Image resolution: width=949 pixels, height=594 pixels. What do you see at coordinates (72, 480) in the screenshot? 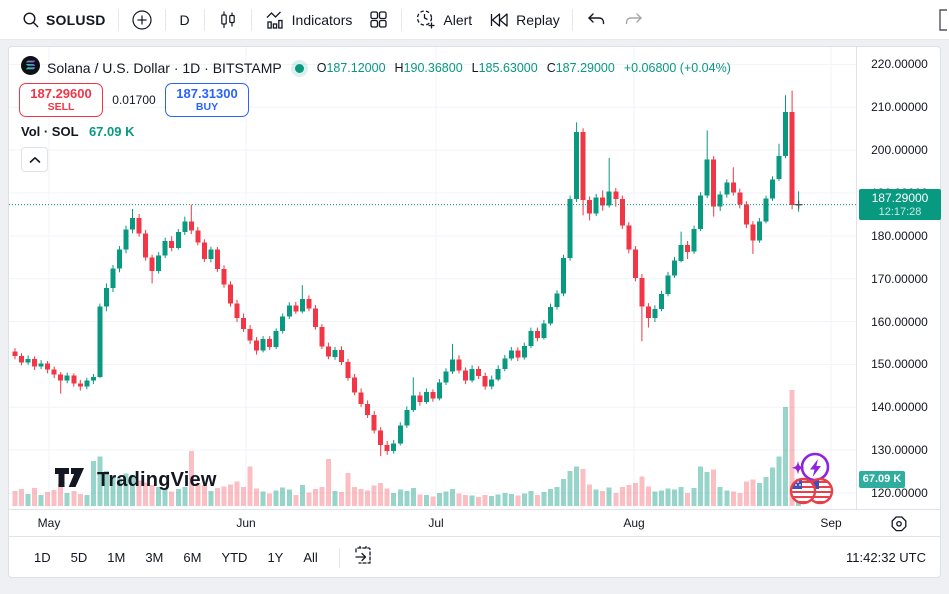
I see `tradingview-logo-icon` at bounding box center [72, 480].